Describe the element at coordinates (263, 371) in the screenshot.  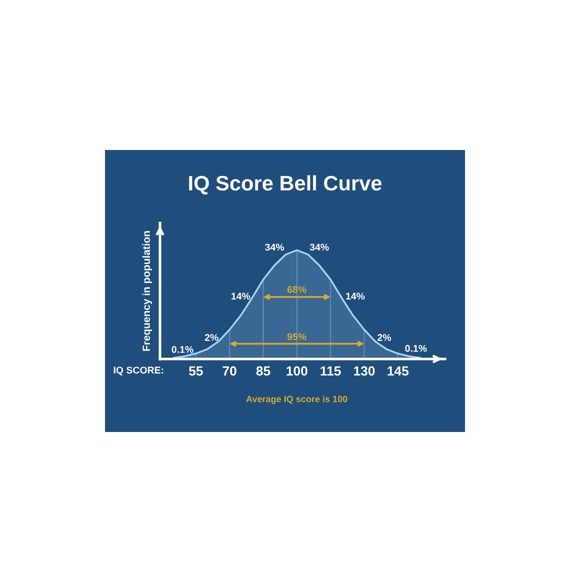
I see `x-tick-label: 85` at that location.